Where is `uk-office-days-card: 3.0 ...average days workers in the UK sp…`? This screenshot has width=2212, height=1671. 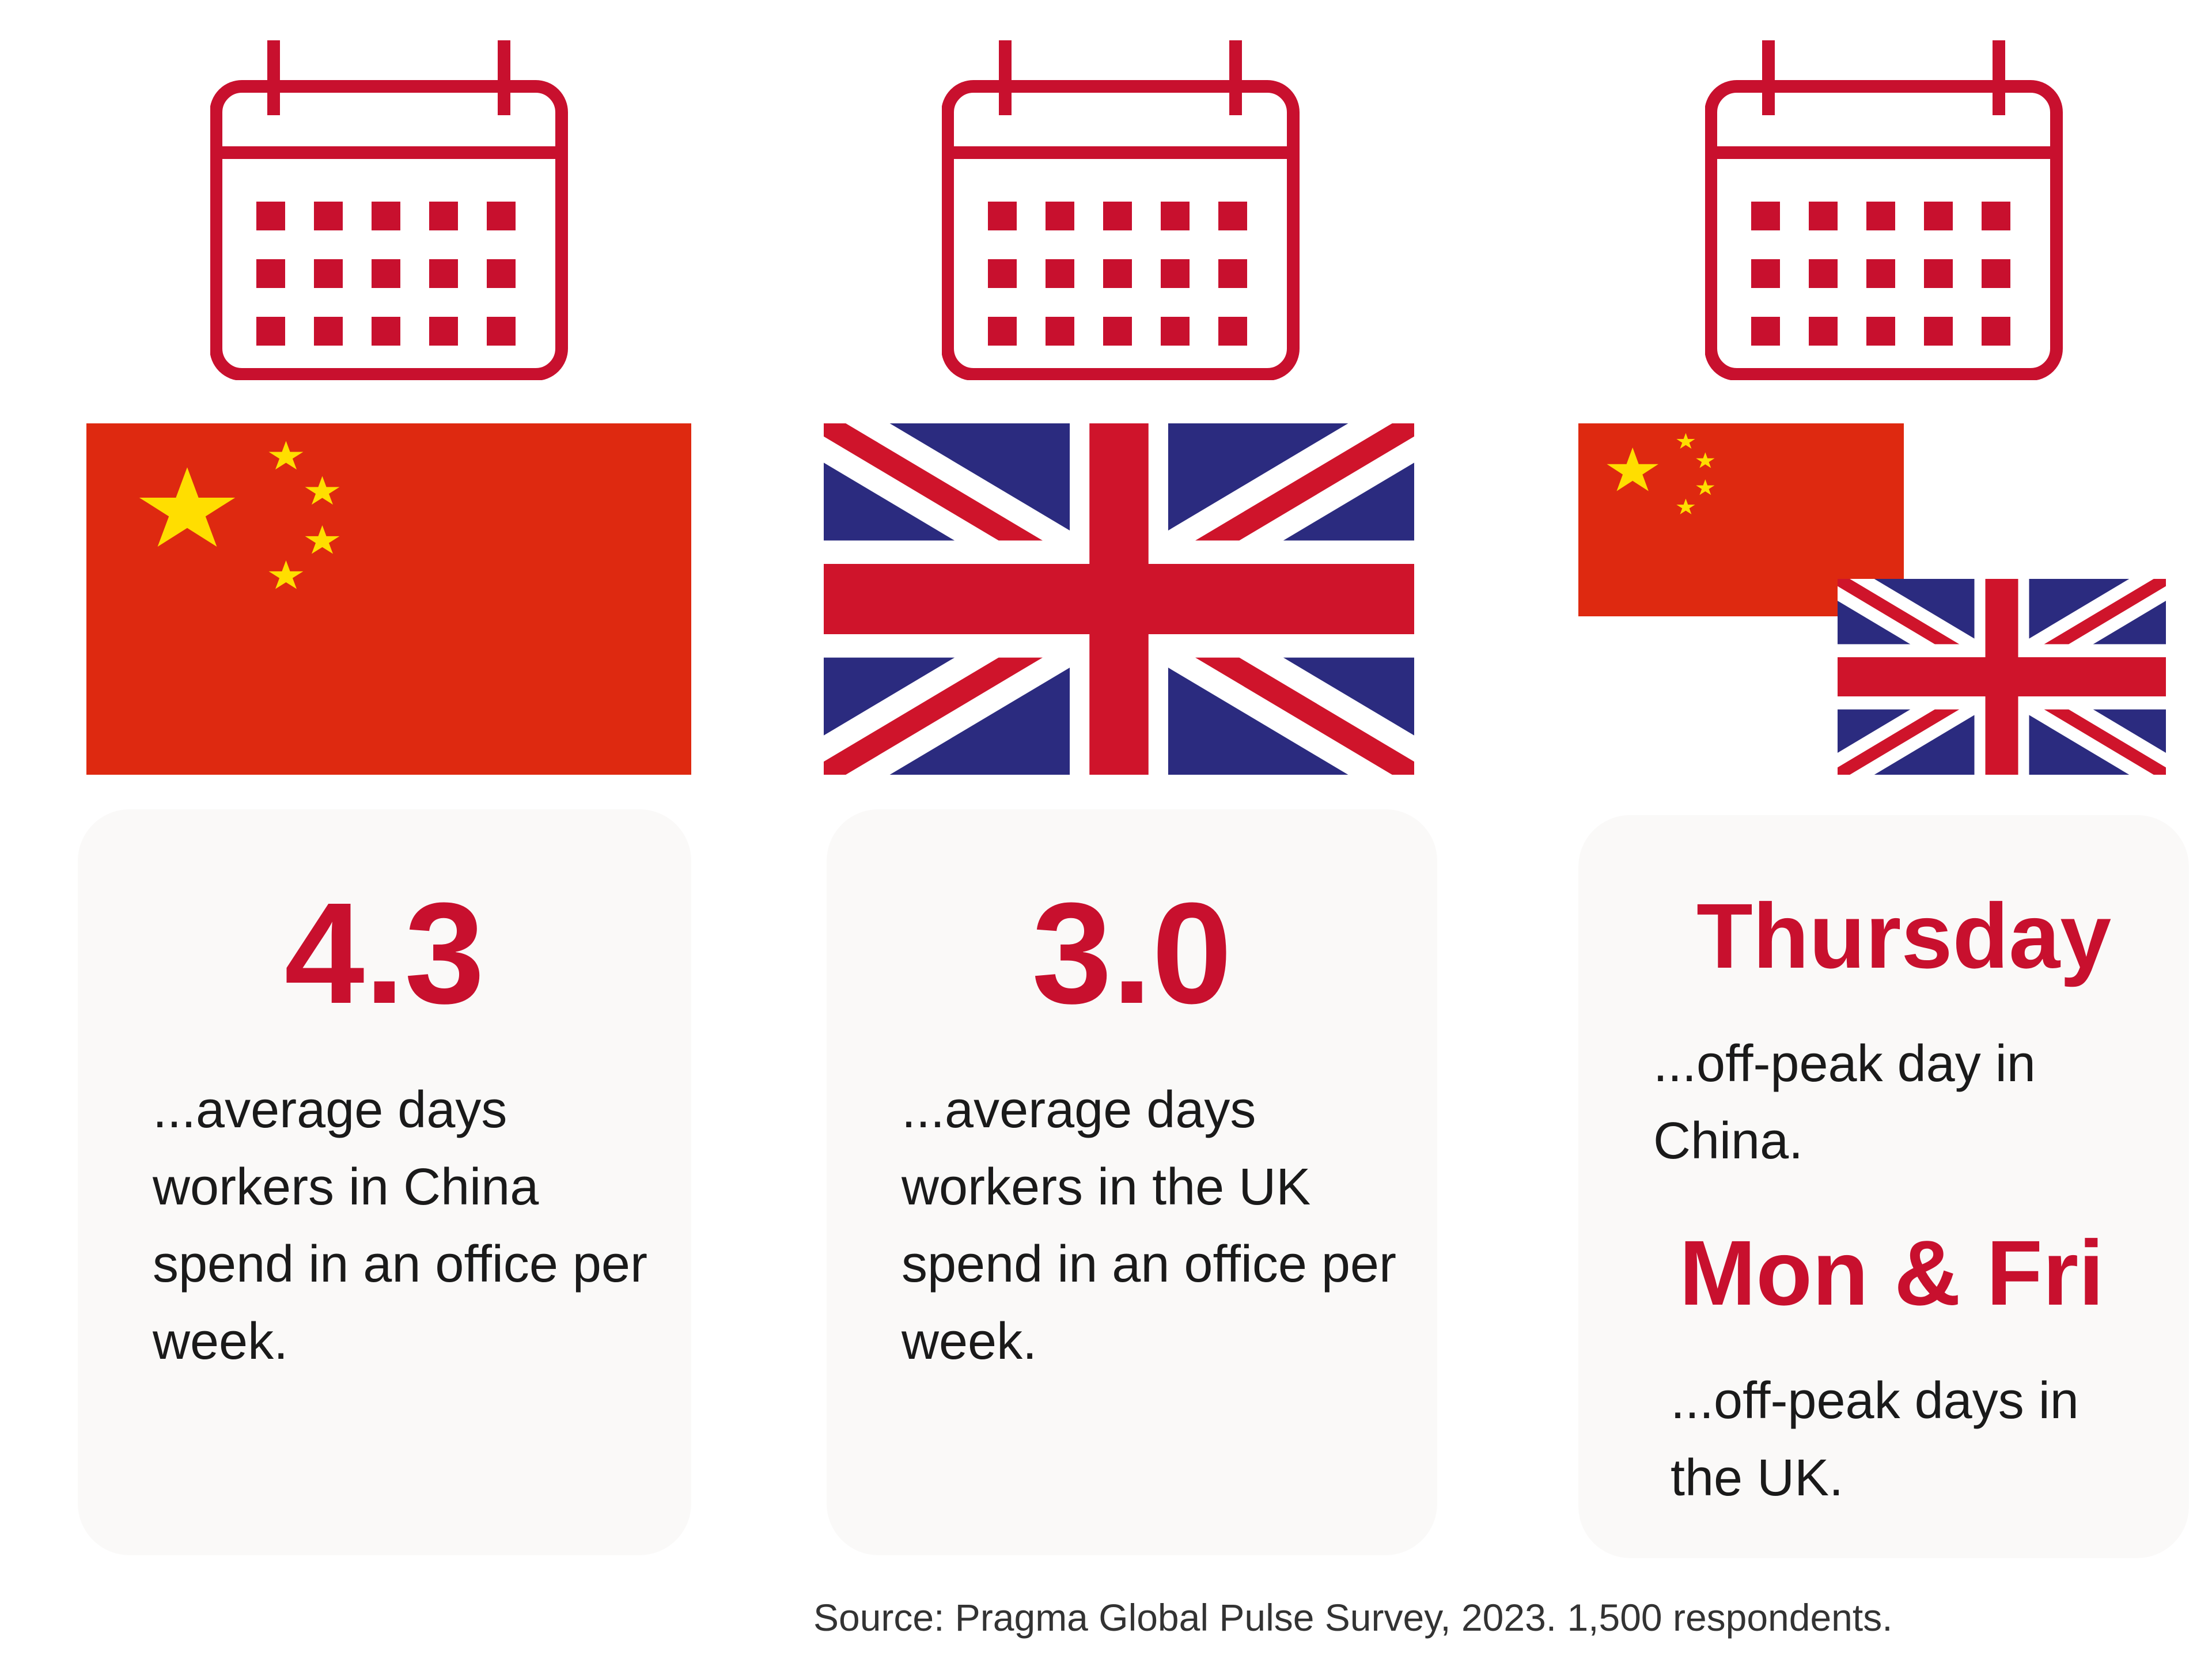 uk-office-days-card: 3.0 ...average days workers in the UK sp… is located at coordinates (1132, 1182).